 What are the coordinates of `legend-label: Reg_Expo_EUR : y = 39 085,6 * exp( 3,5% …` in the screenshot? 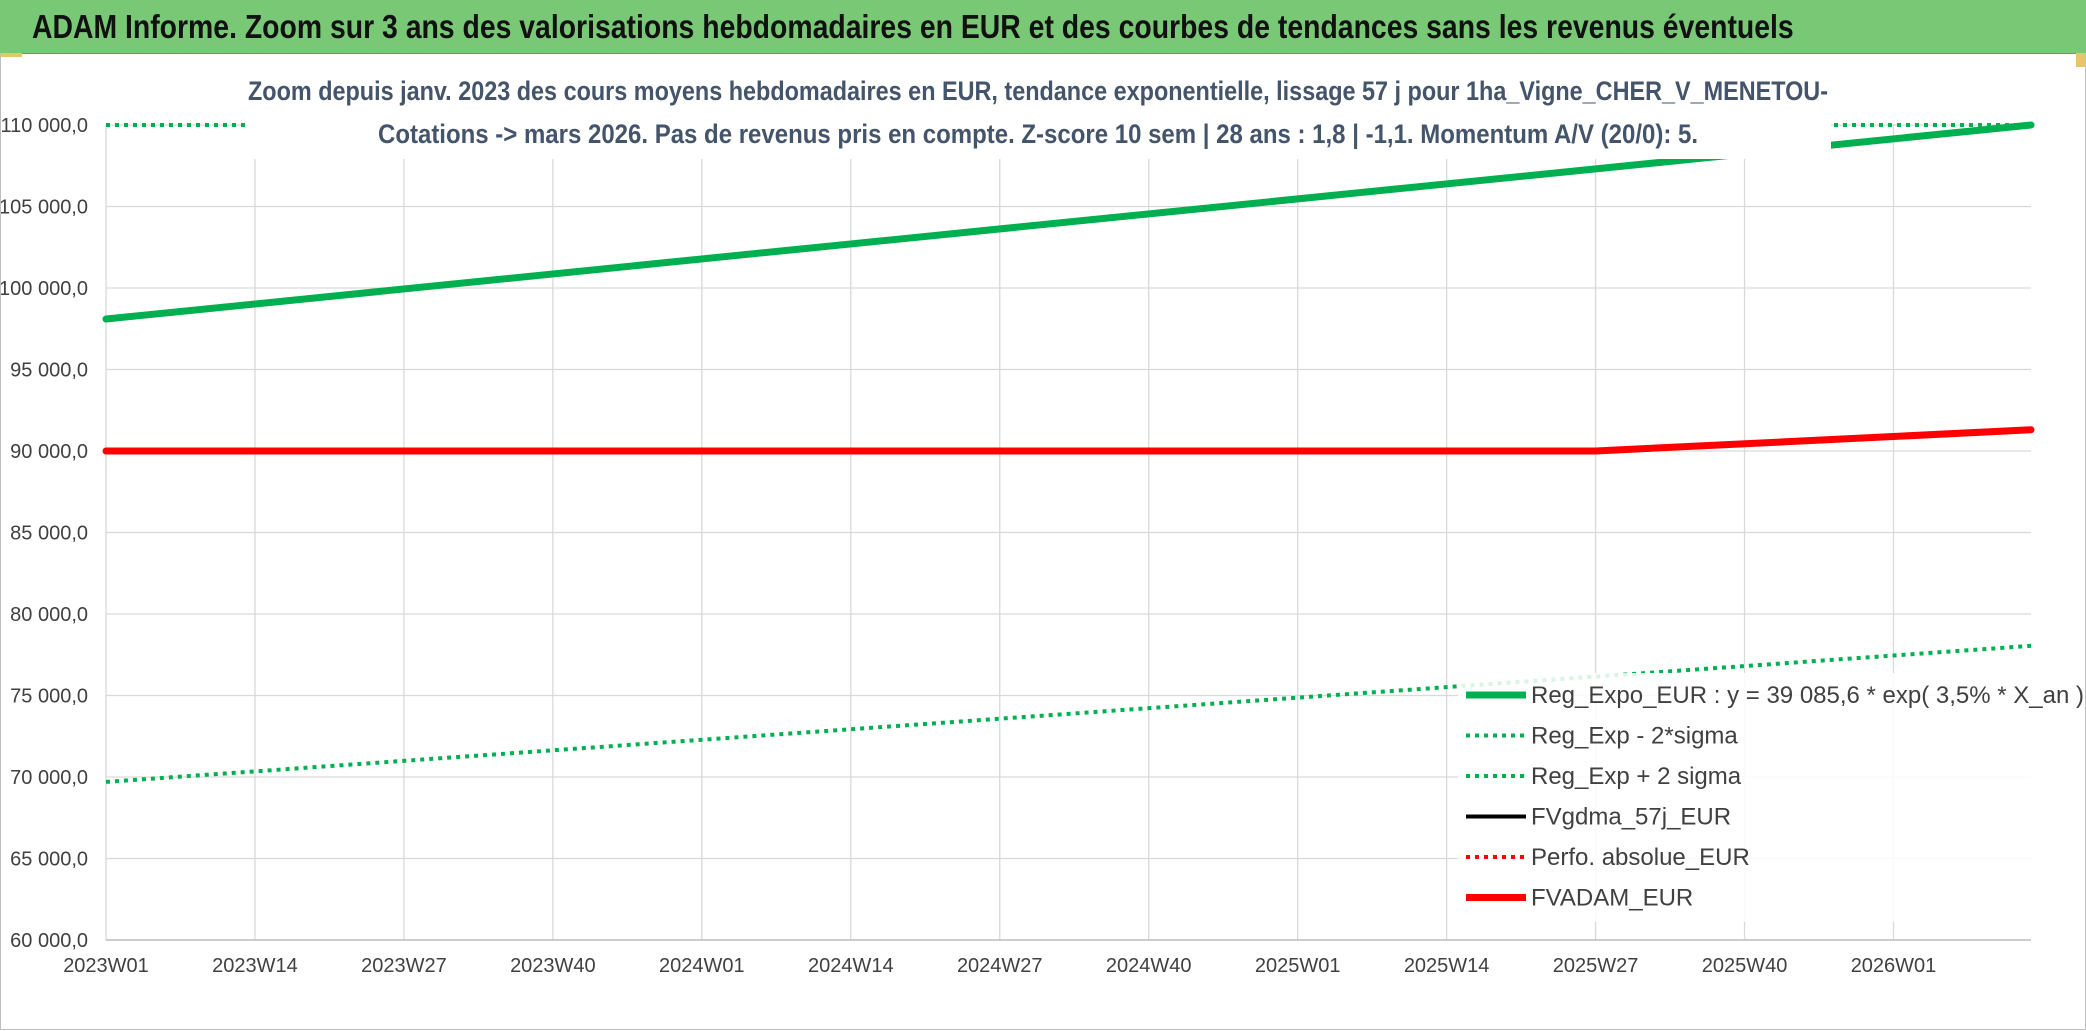 It's located at (1807, 695).